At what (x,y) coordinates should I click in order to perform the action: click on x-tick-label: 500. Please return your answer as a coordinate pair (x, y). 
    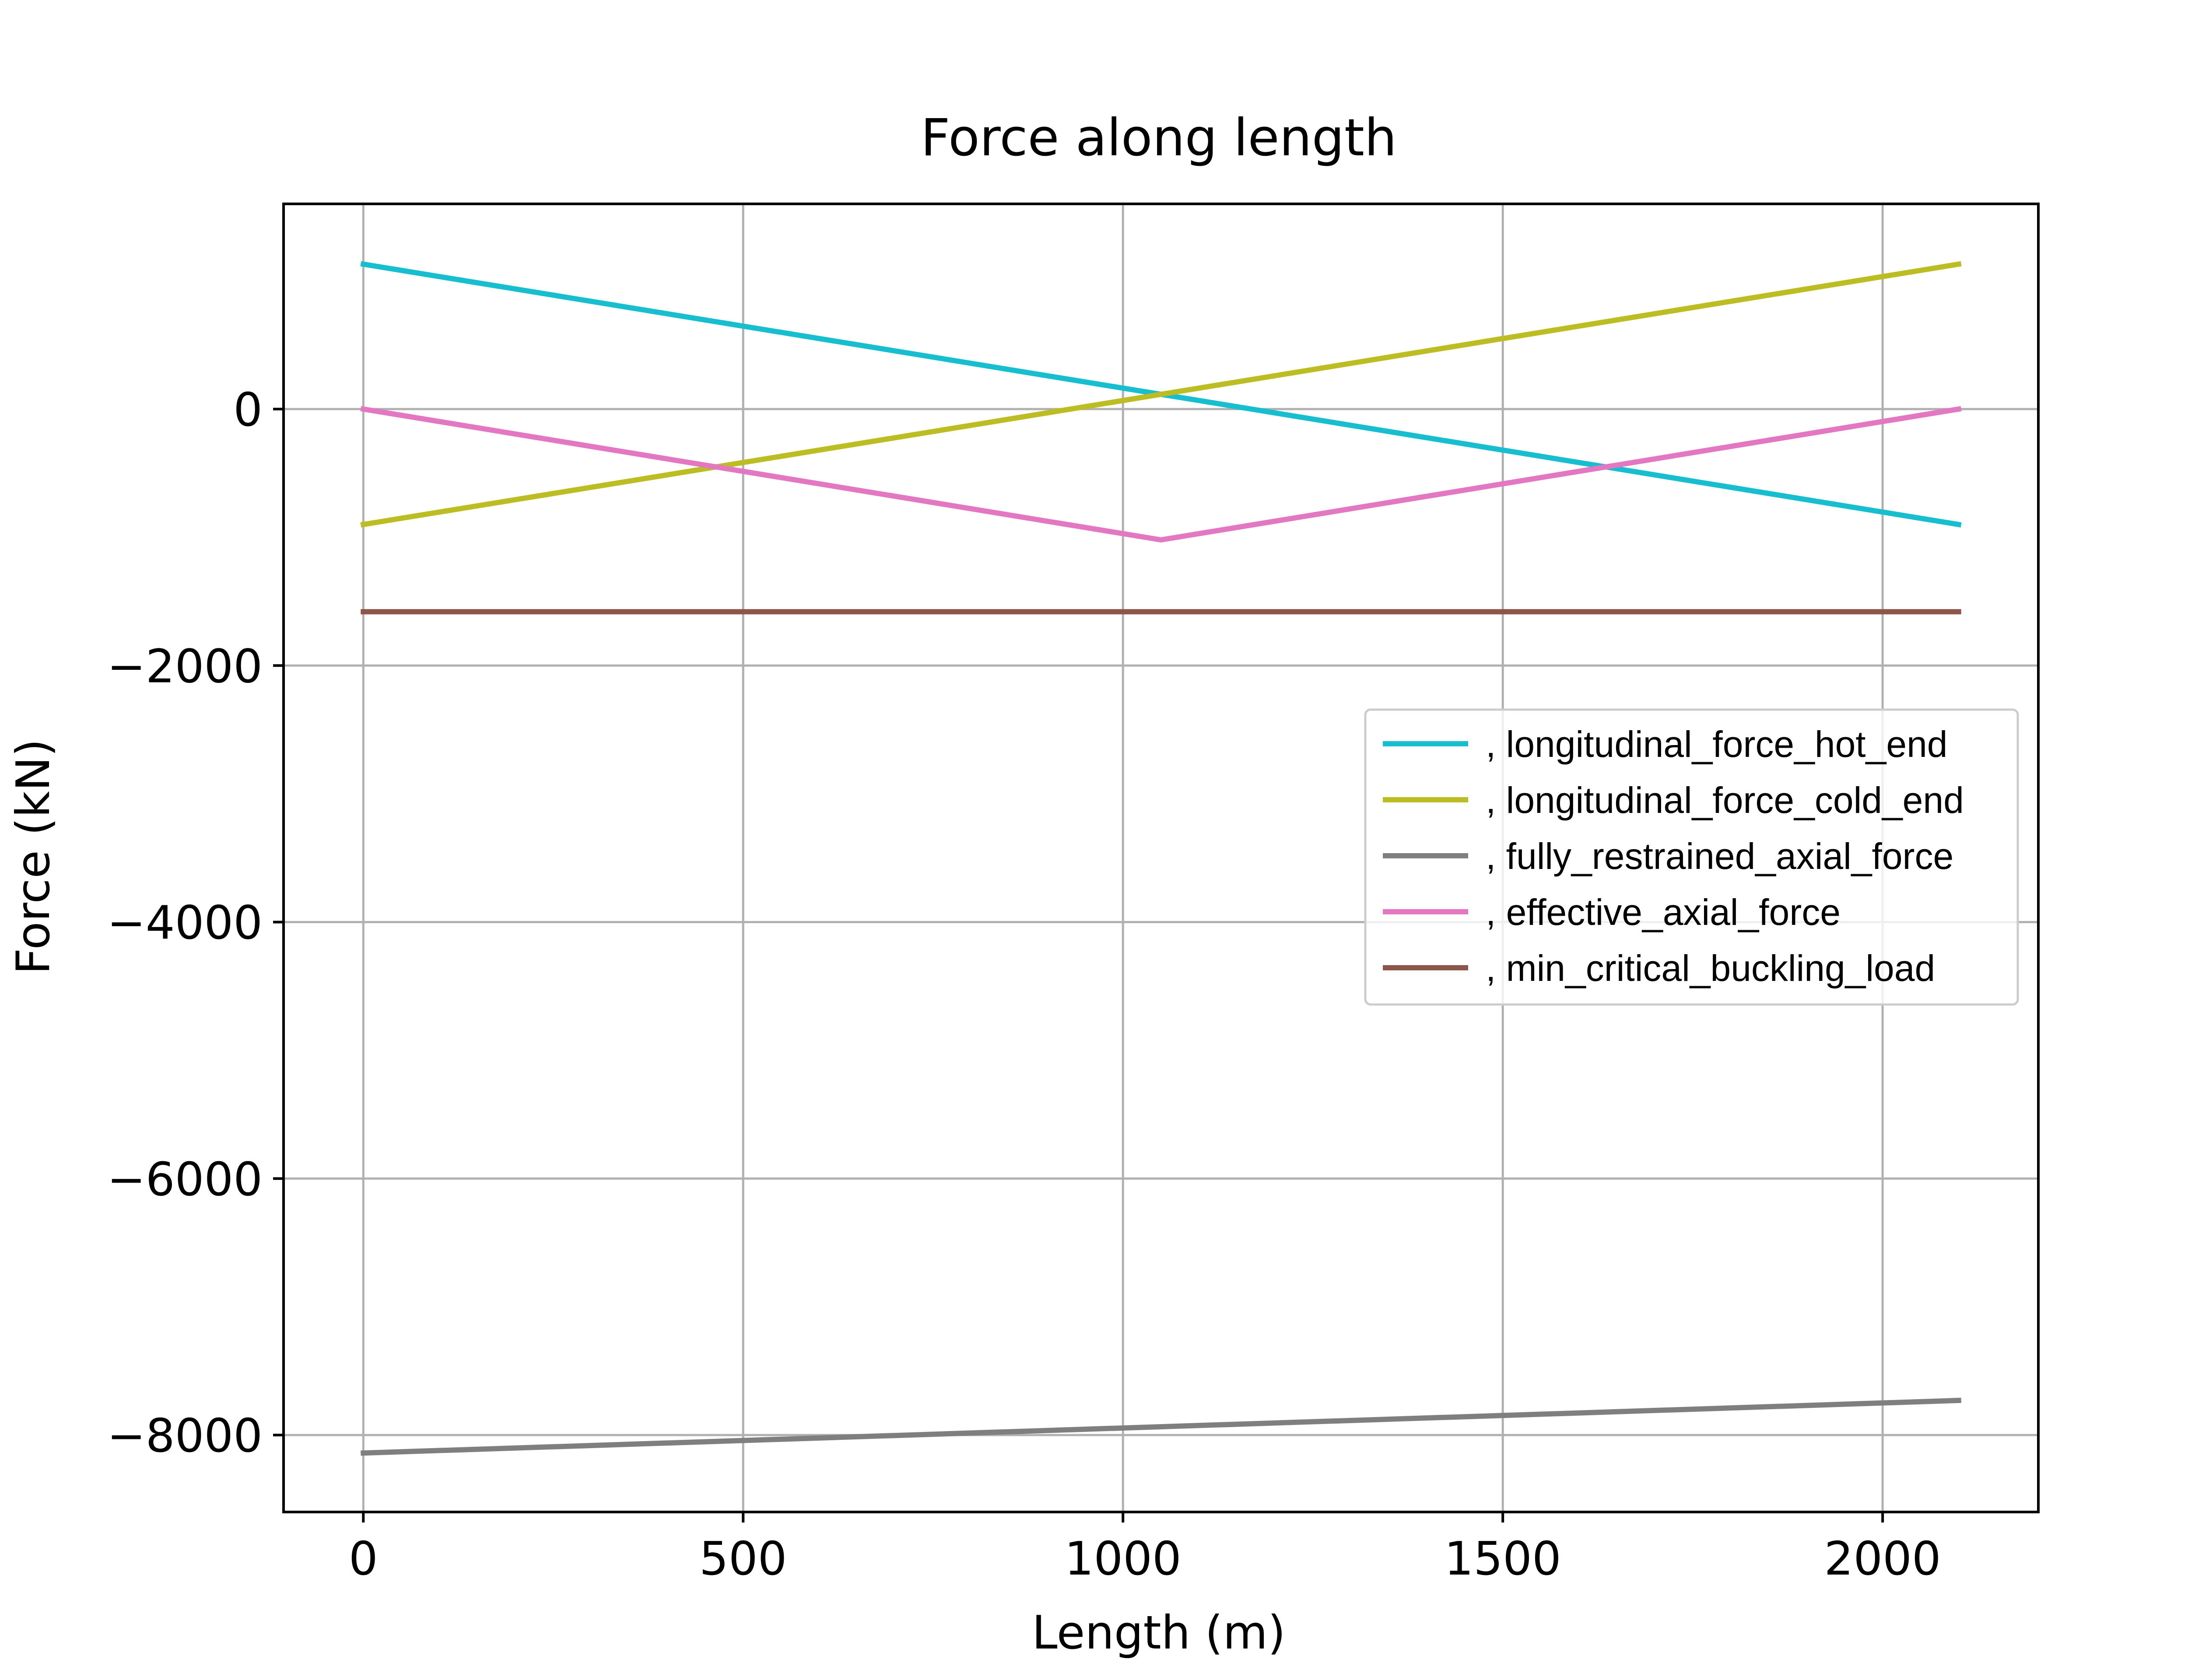
    Looking at the image, I should click on (743, 1559).